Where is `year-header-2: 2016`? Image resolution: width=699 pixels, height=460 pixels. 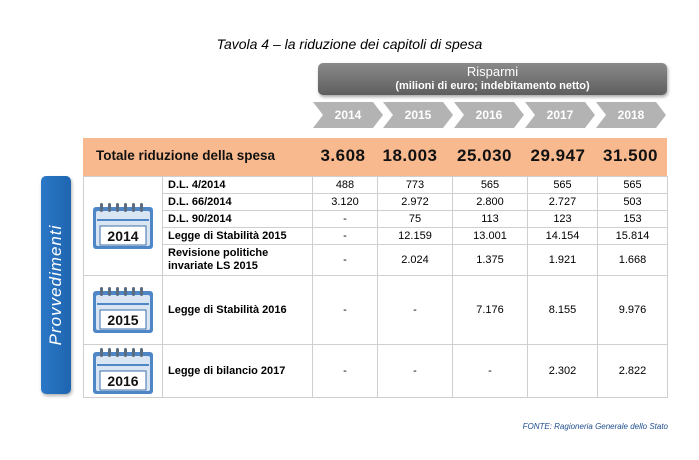
year-header-2: 2016 is located at coordinates (489, 115).